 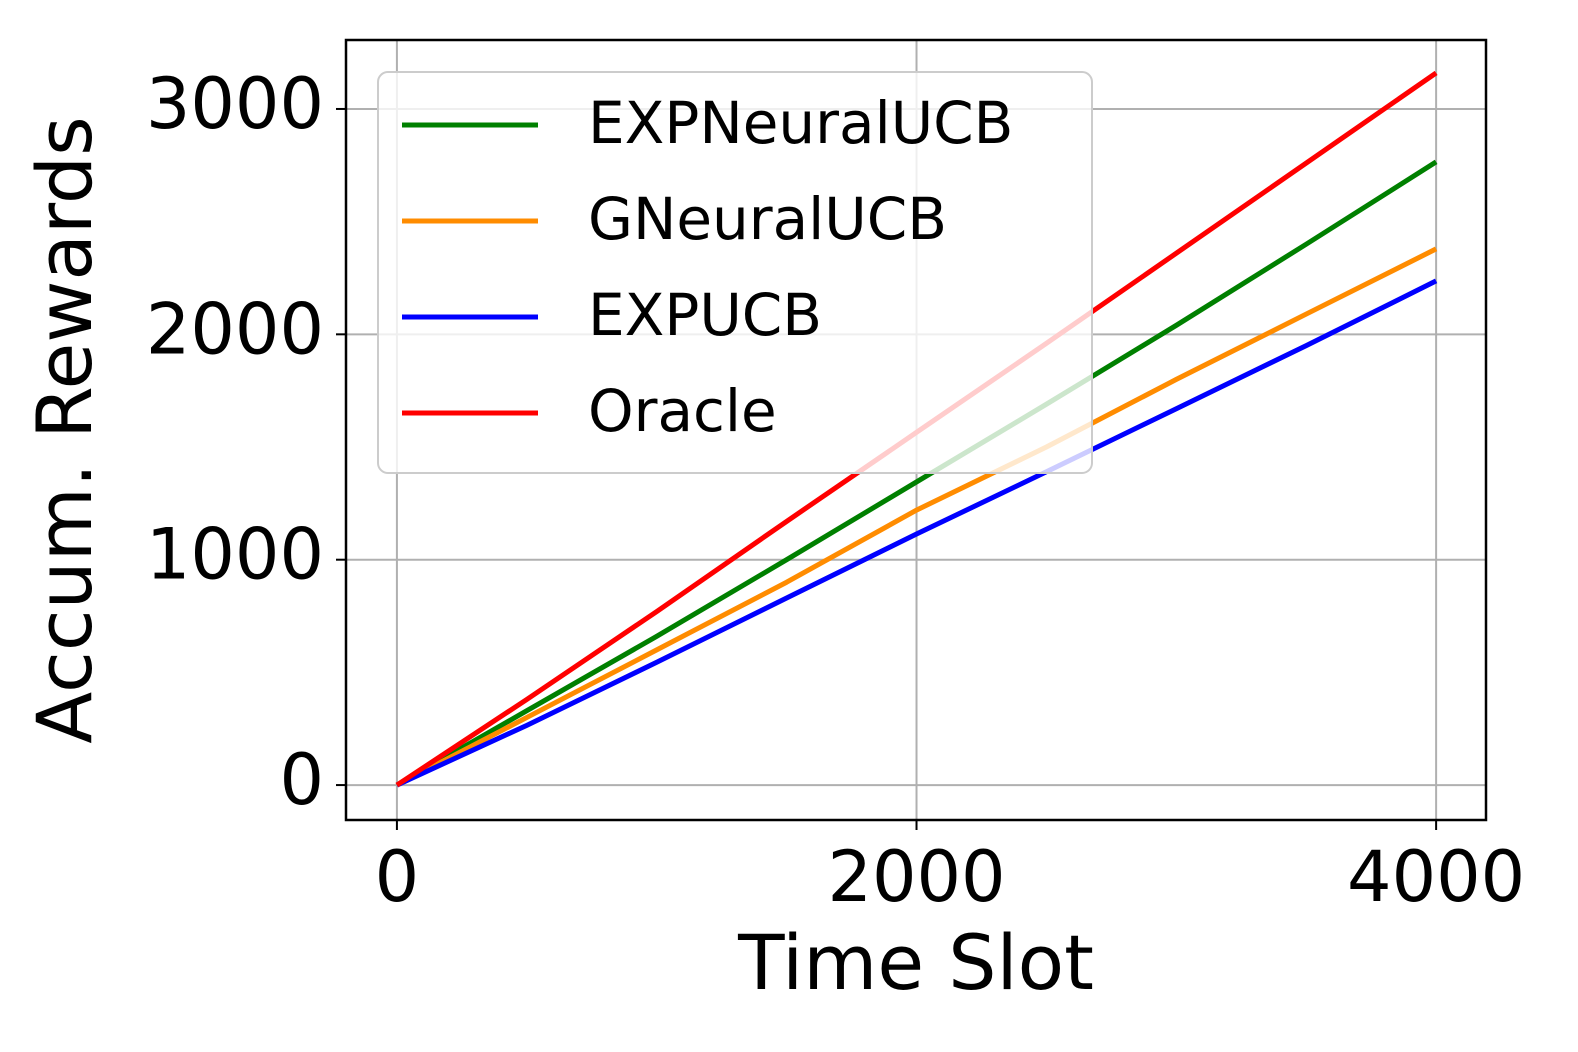 What do you see at coordinates (235, 104) in the screenshot?
I see `y-tick-label: 3000` at bounding box center [235, 104].